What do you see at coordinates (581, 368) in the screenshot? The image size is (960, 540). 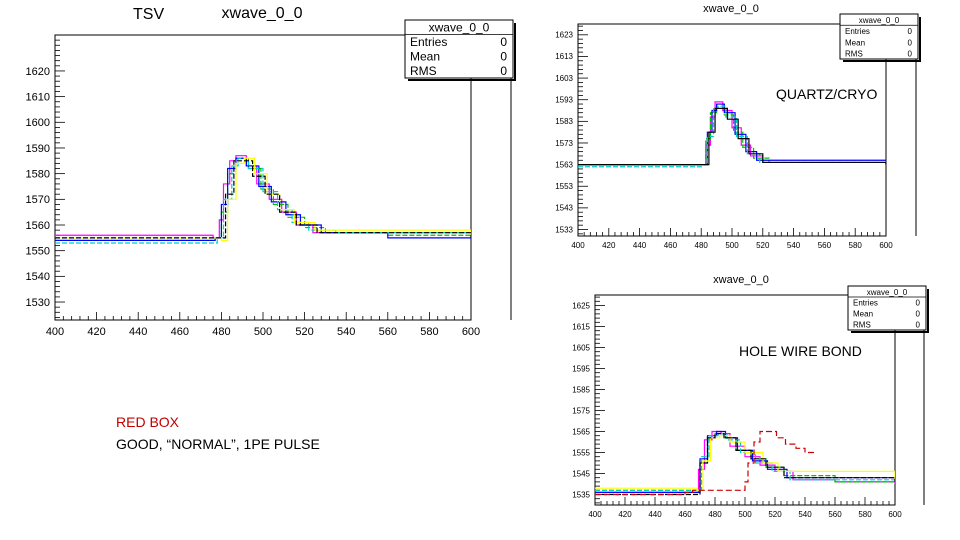 I see `y-tick-label: 1595` at bounding box center [581, 368].